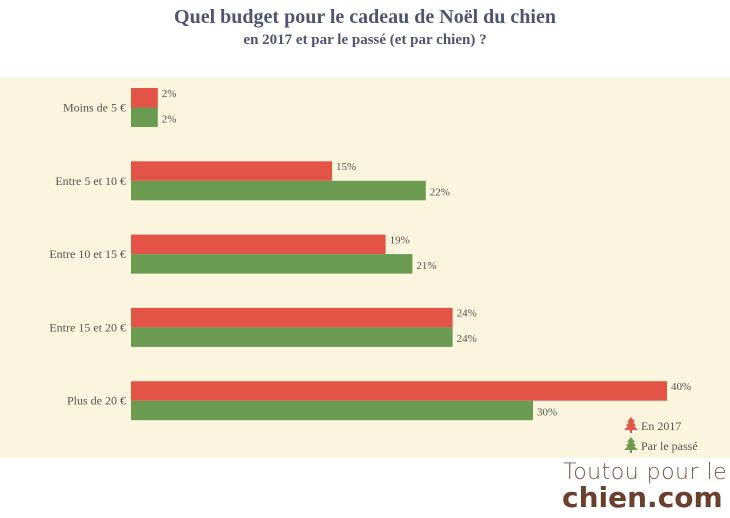 Image resolution: width=730 pixels, height=518 pixels. What do you see at coordinates (94, 108) in the screenshot?
I see `category-label: Moins de 5 €` at bounding box center [94, 108].